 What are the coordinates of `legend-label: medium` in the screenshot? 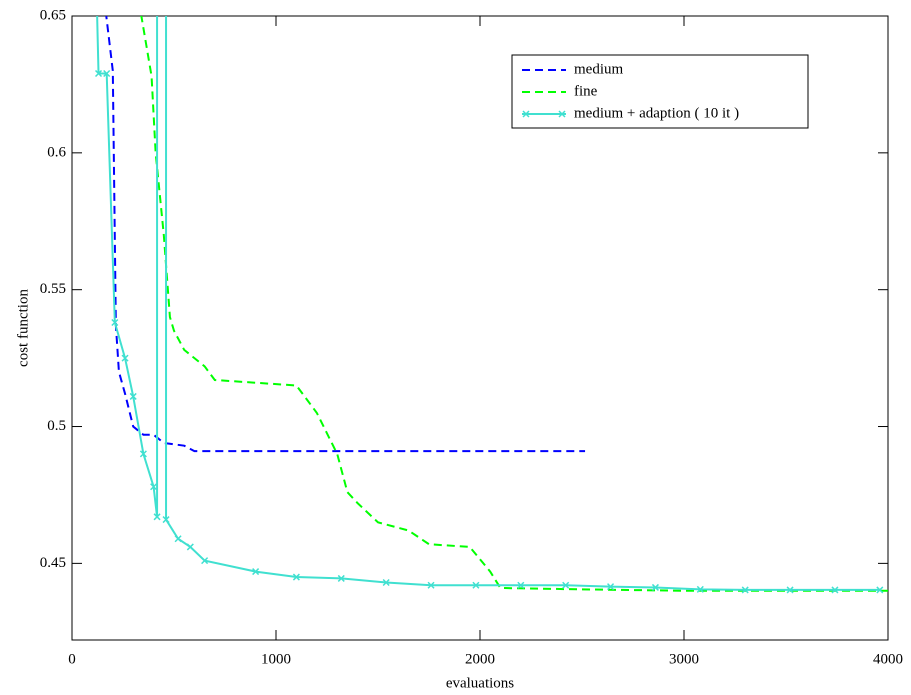 It's located at (598, 69).